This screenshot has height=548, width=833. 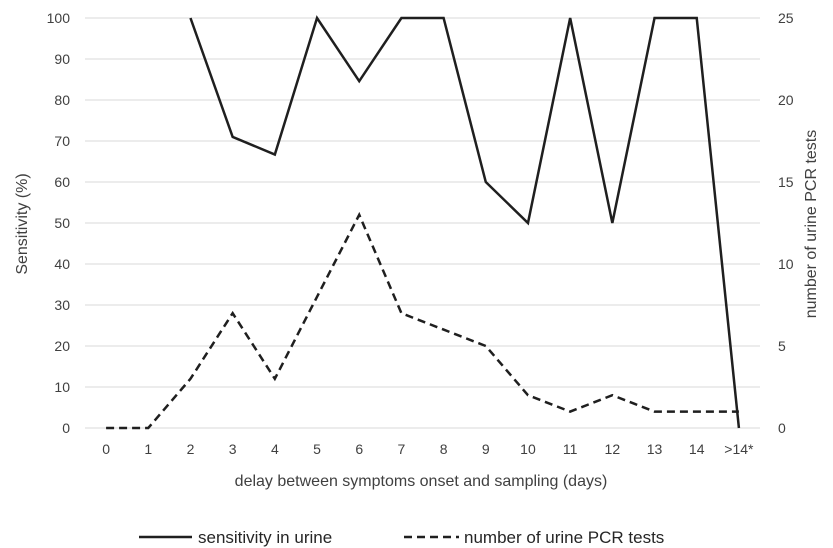 I want to click on y-tick-label: 30, so click(x=62, y=305).